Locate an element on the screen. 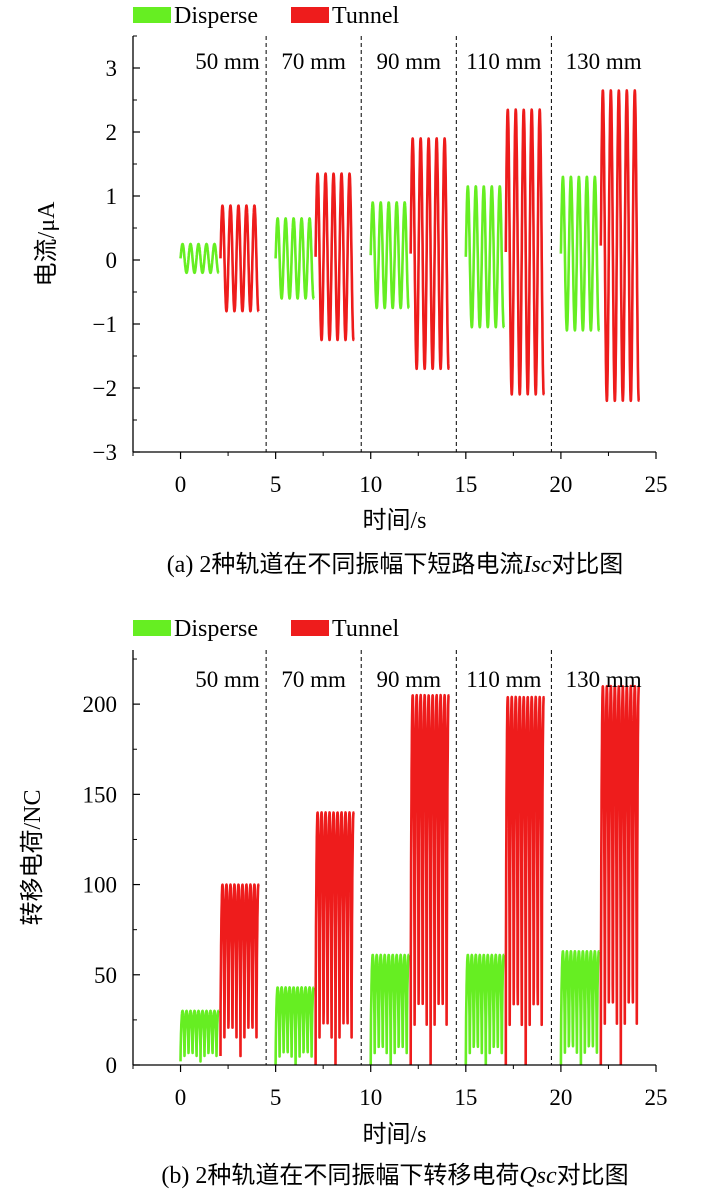 Image resolution: width=709 pixels, height=1195 pixels. caption-variable: Qsc is located at coordinates (538, 1176).